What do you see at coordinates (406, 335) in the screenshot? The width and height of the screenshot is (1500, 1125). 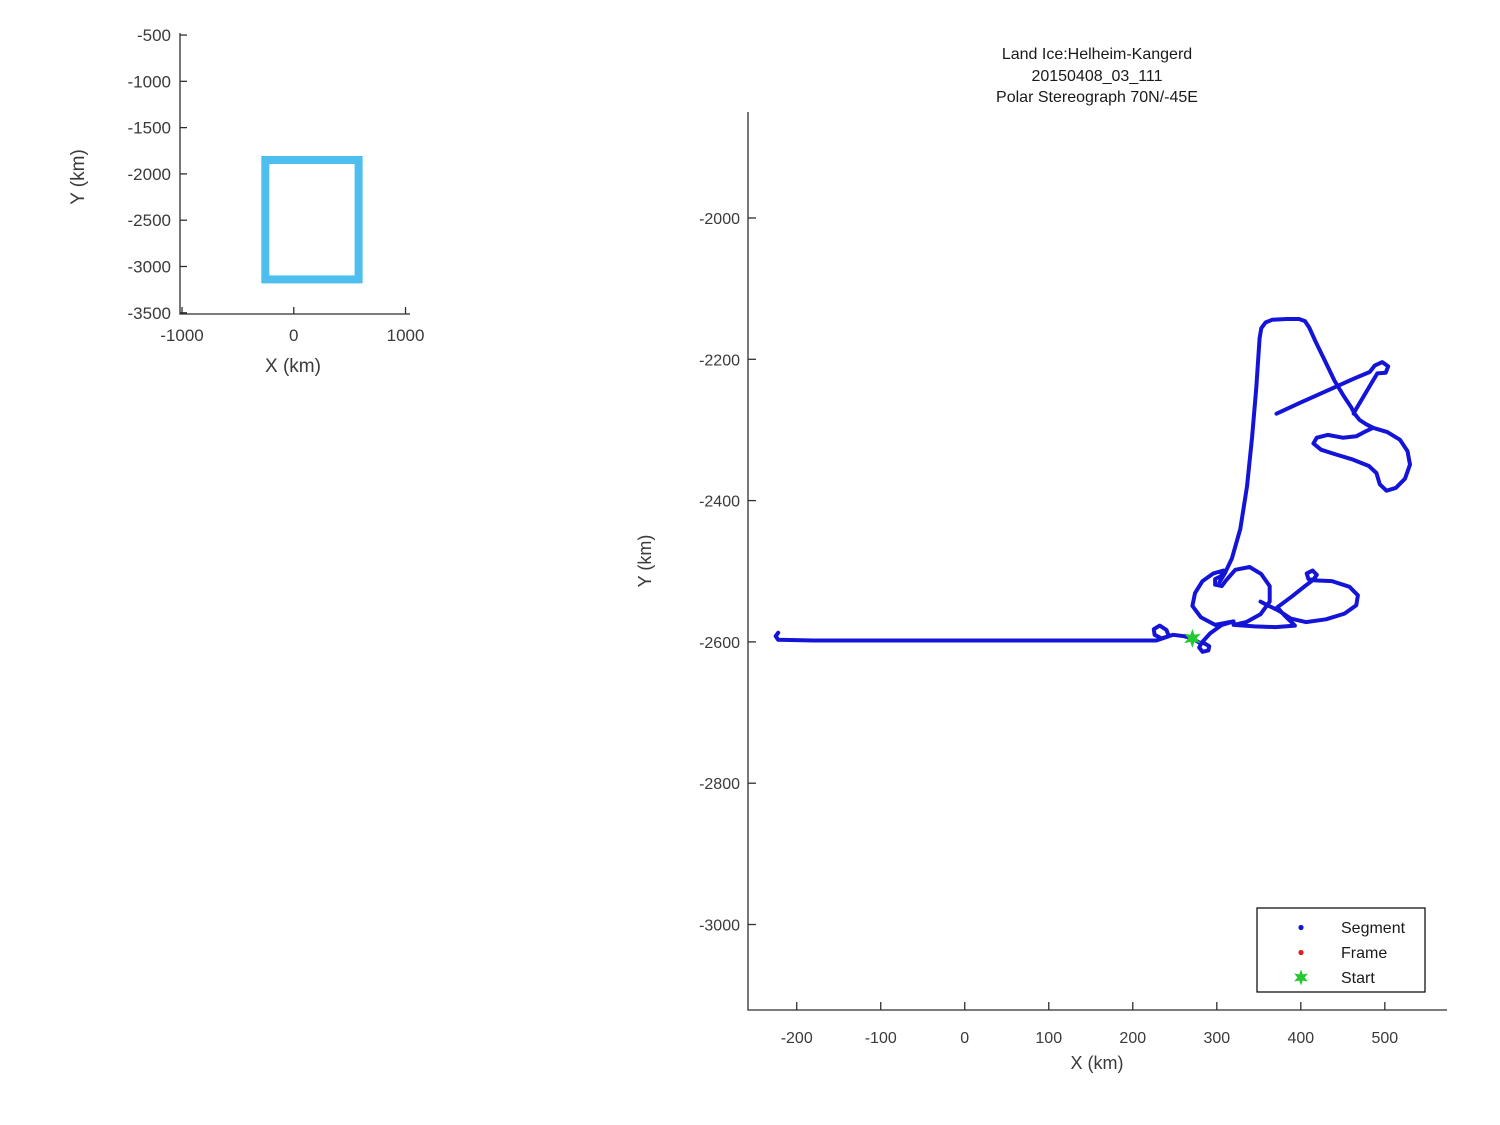 I see `x-tick-label: 1000` at bounding box center [406, 335].